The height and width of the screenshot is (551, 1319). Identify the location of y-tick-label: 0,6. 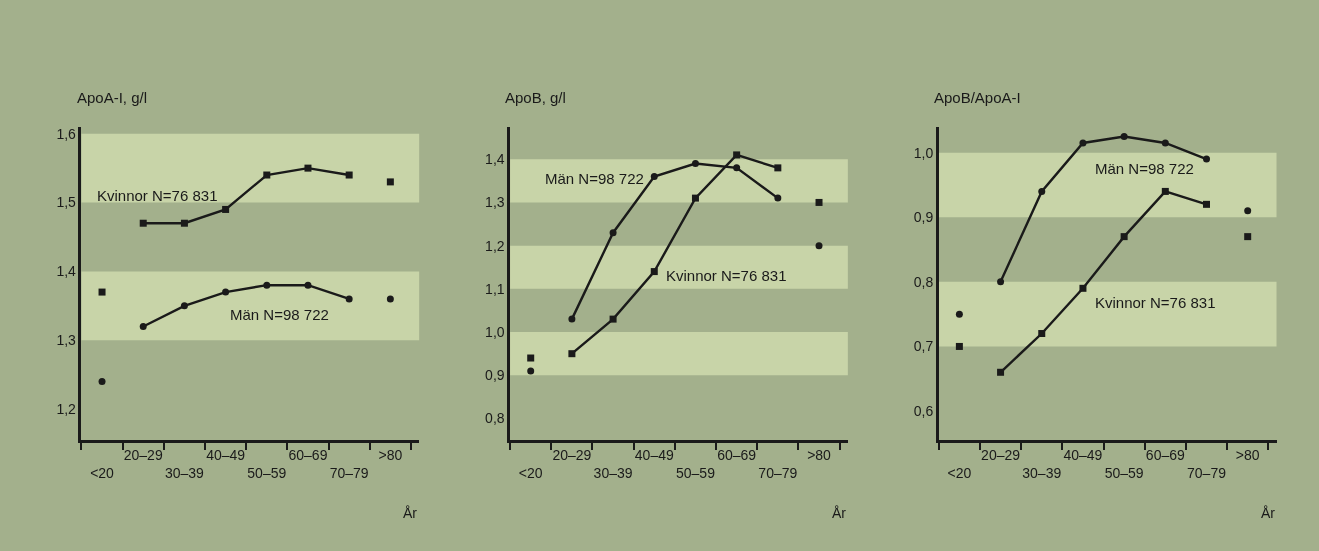
(923, 410).